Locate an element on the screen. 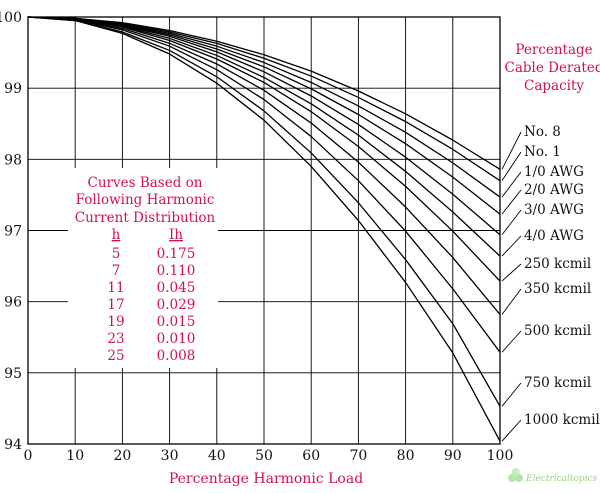 Image resolution: width=600 pixels, height=493 pixels. series-label: 4/0 AWG is located at coordinates (554, 236).